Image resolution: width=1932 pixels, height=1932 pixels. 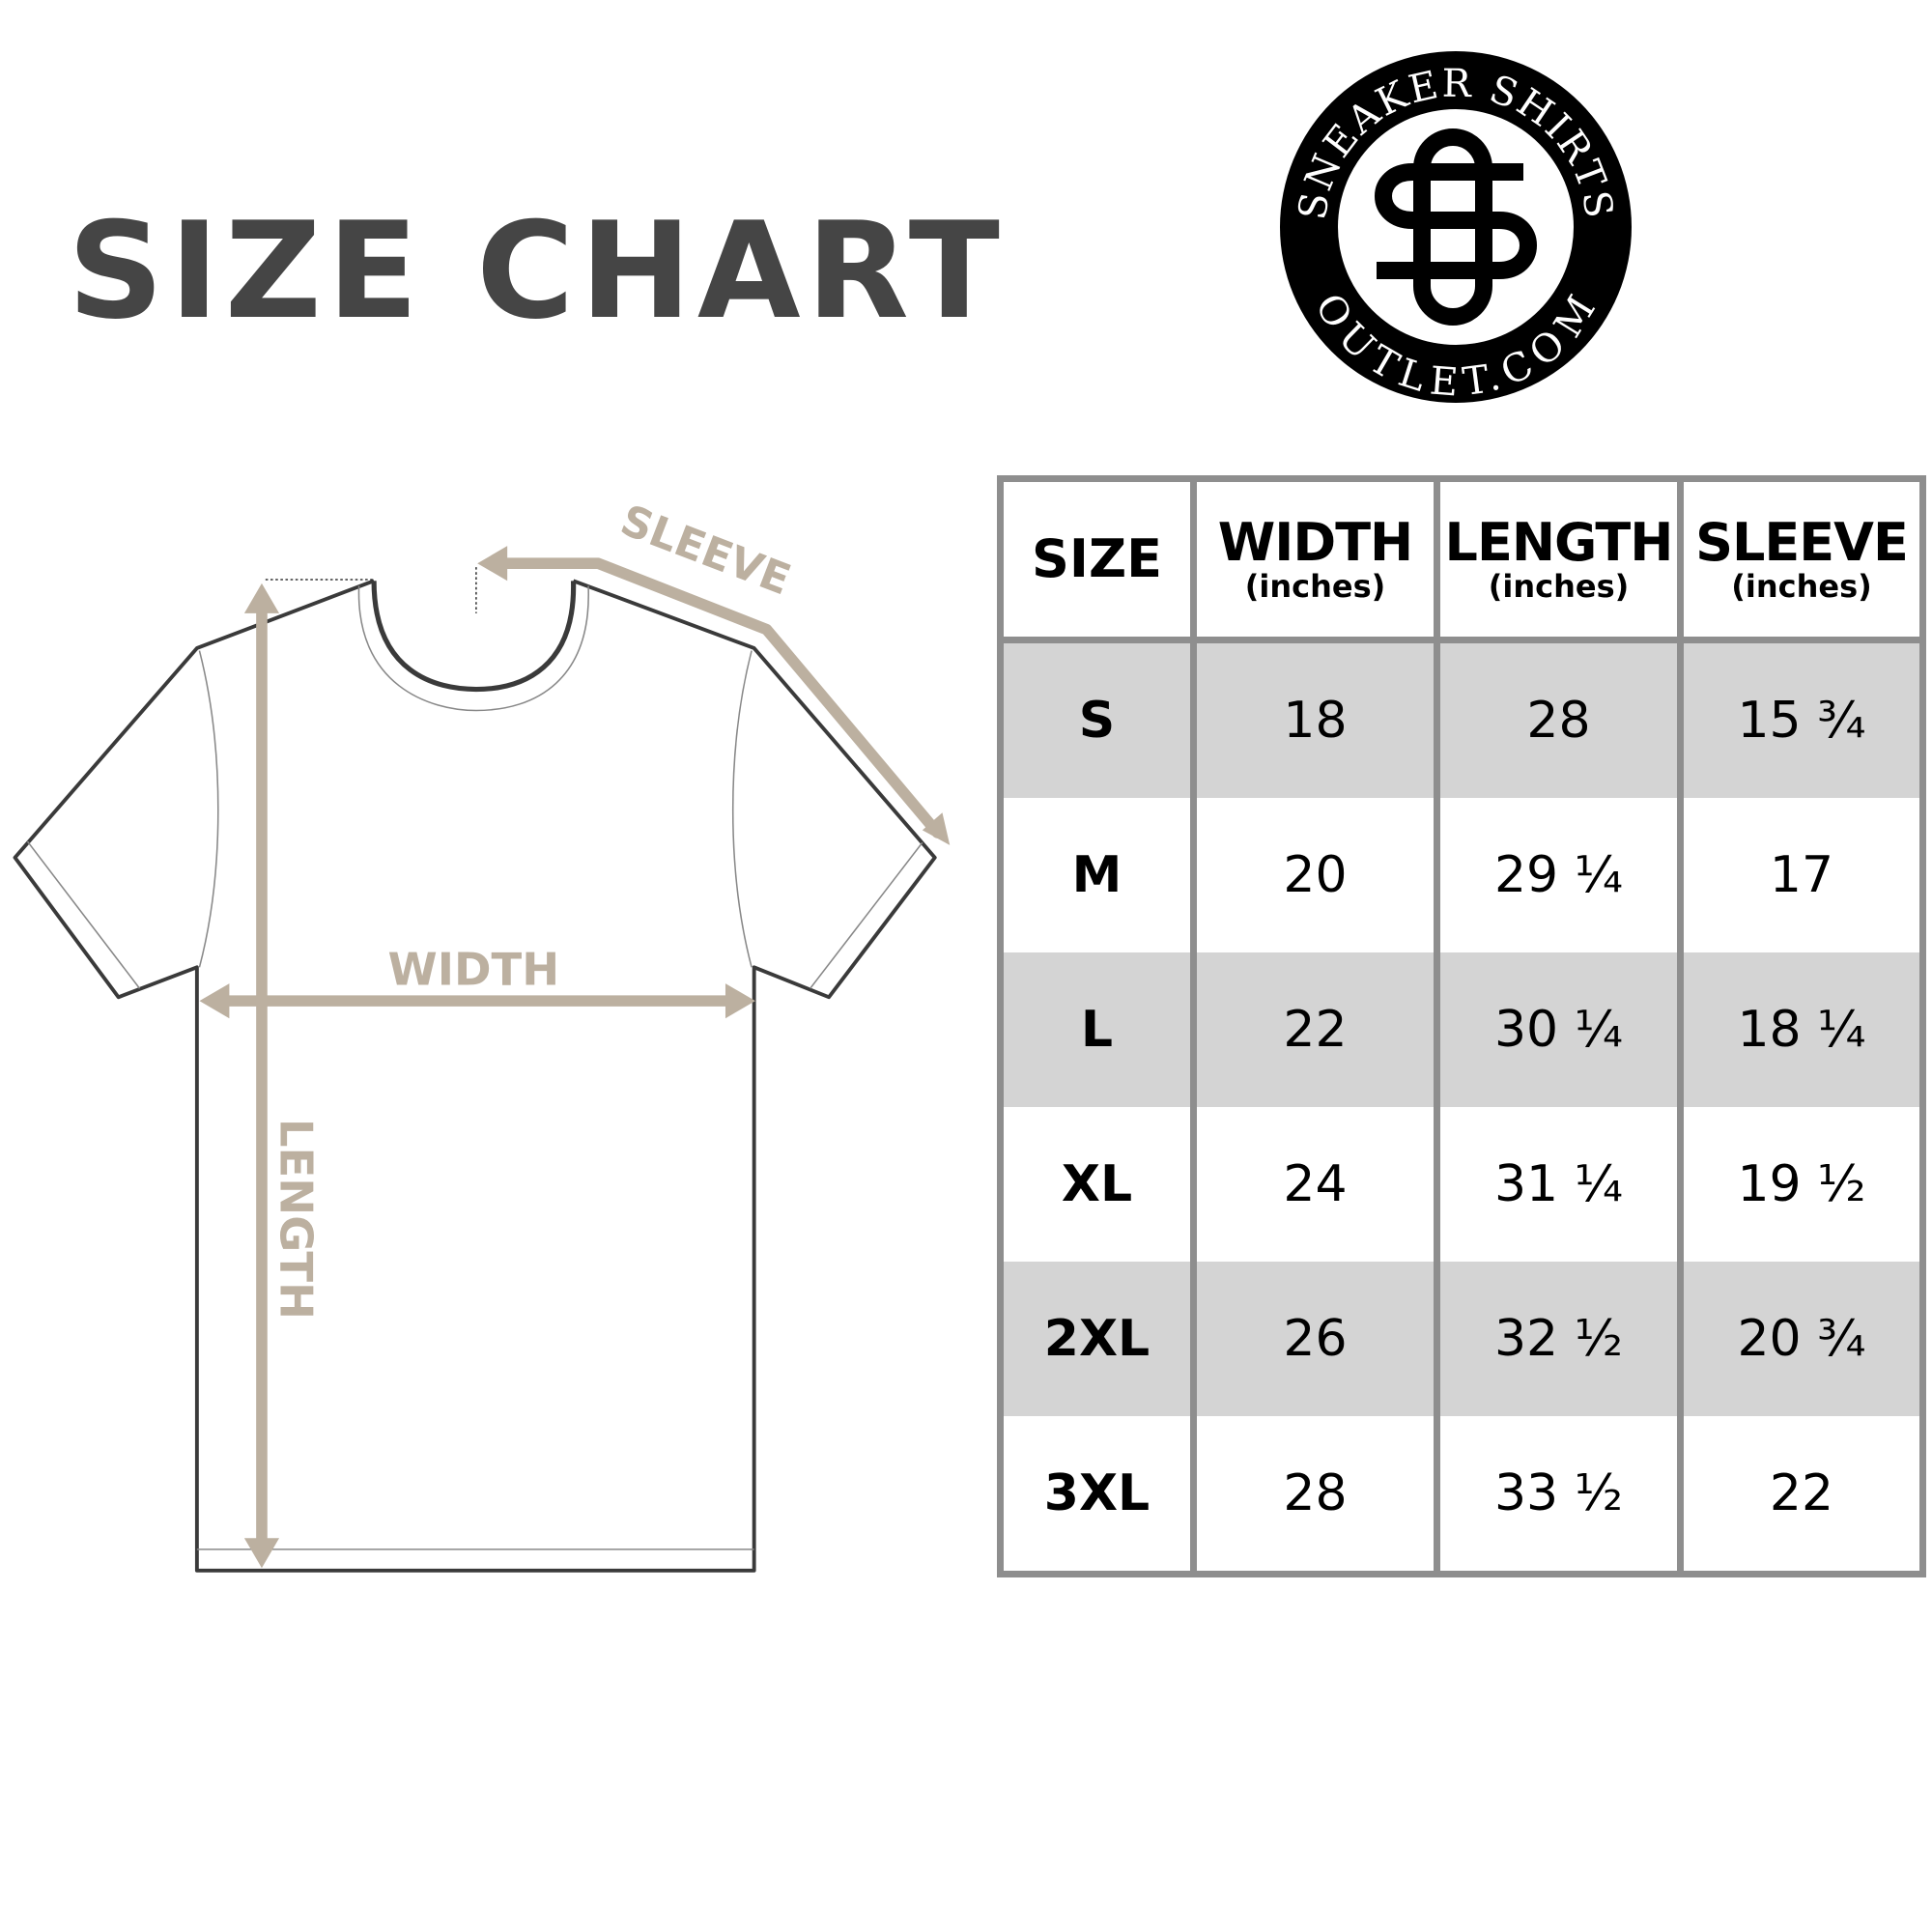 I want to click on width-cell: 26, so click(x=1315, y=1339).